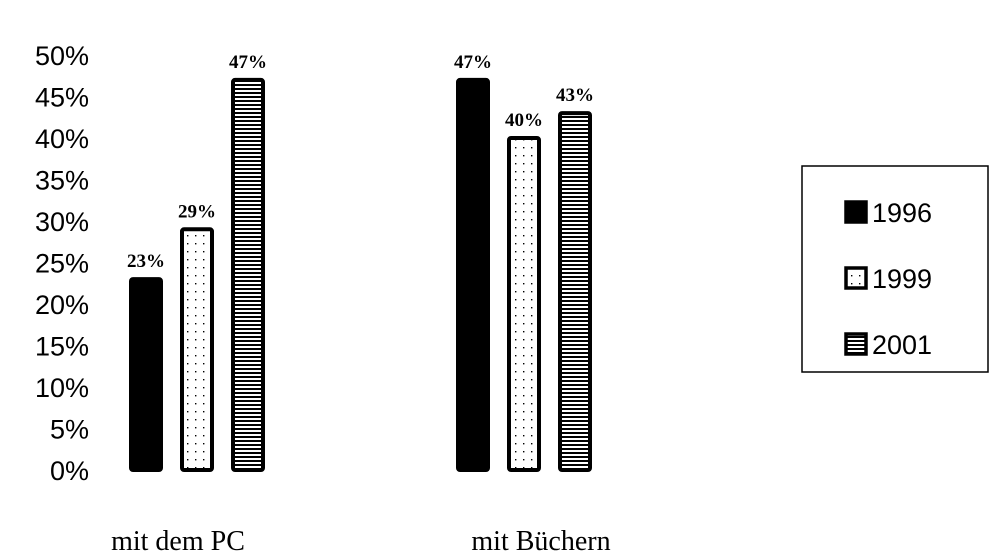 Image resolution: width=990 pixels, height=558 pixels. Describe the element at coordinates (524, 120) in the screenshot. I see `data-label: 40%` at that location.